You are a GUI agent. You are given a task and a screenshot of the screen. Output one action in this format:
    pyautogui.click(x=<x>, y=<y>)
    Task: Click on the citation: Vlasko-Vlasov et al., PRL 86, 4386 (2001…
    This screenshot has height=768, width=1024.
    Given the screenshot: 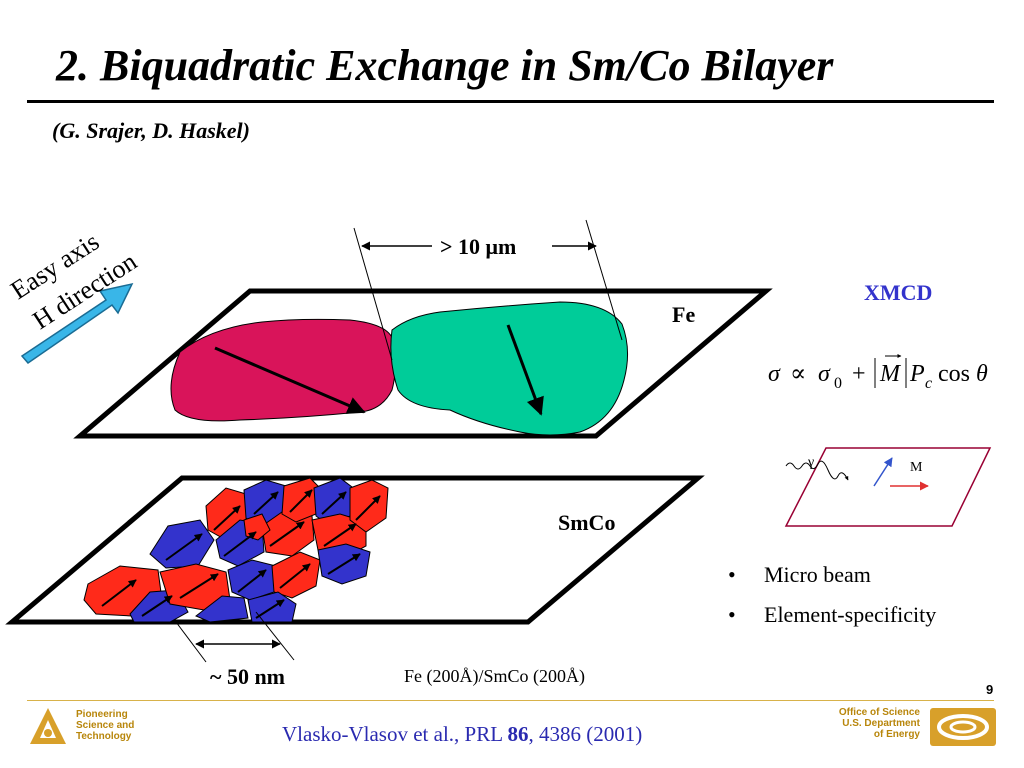 What is the action you would take?
    pyautogui.click(x=462, y=734)
    